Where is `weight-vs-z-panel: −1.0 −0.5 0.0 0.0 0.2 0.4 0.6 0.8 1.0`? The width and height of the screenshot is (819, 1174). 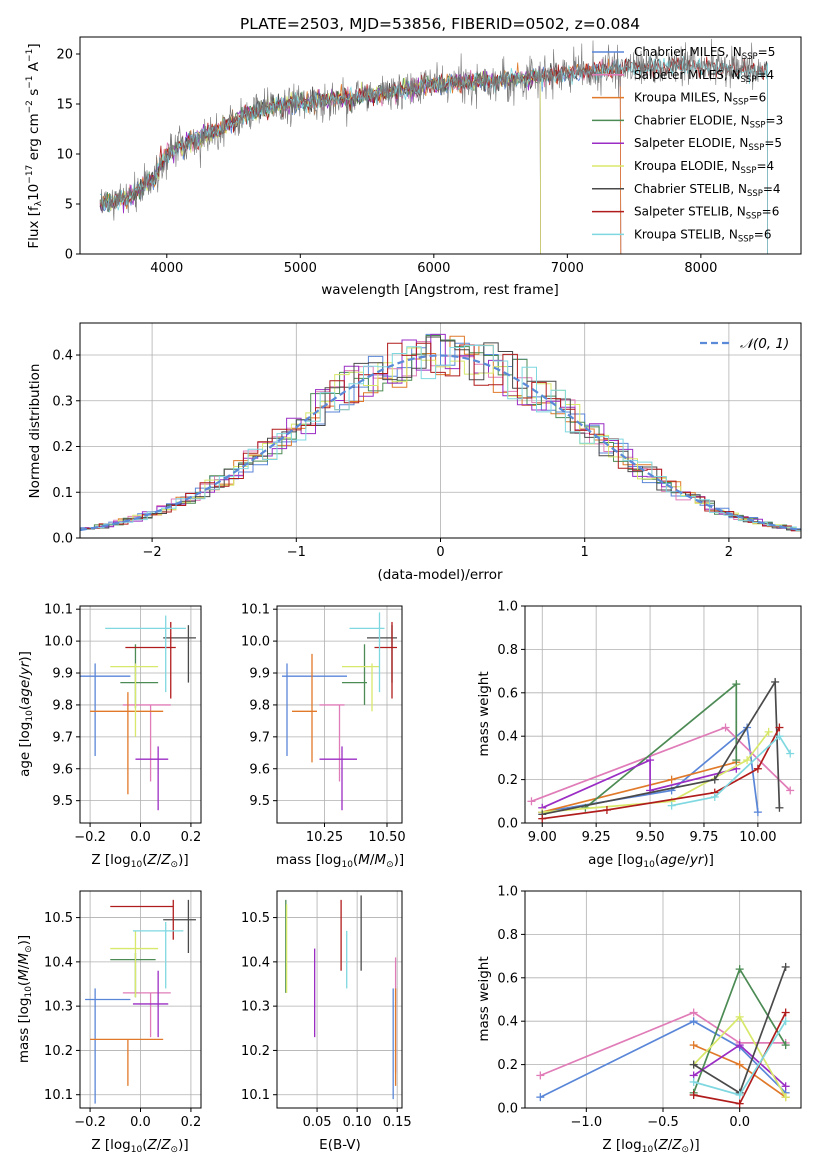
weight-vs-z-panel: −1.0 −0.5 0.0 0.0 0.2 0.4 0.6 0.8 1.0 is located at coordinates (649, 1007).